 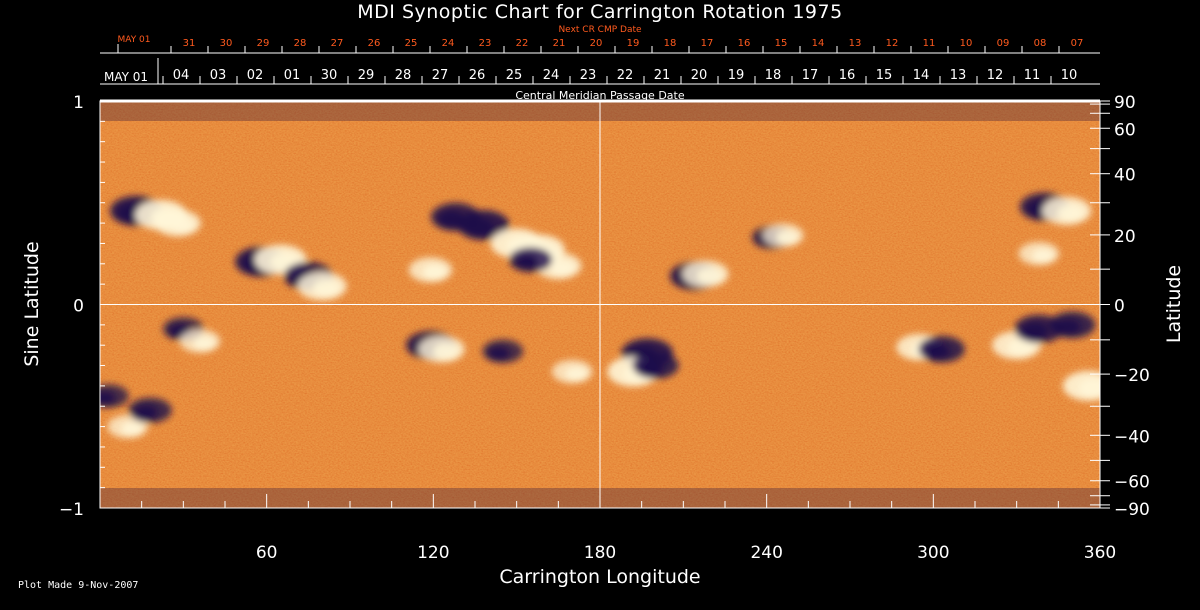 What do you see at coordinates (633, 43) in the screenshot?
I see `next-cr-date-label: 19` at bounding box center [633, 43].